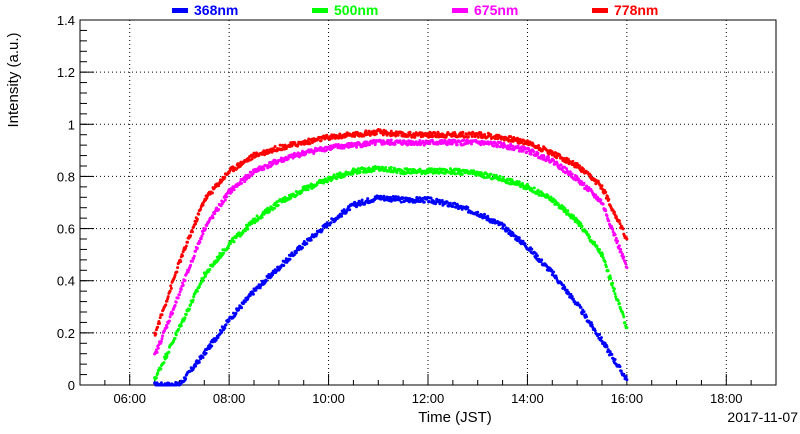  I want to click on y-tick-label: 0.8, so click(66, 176).